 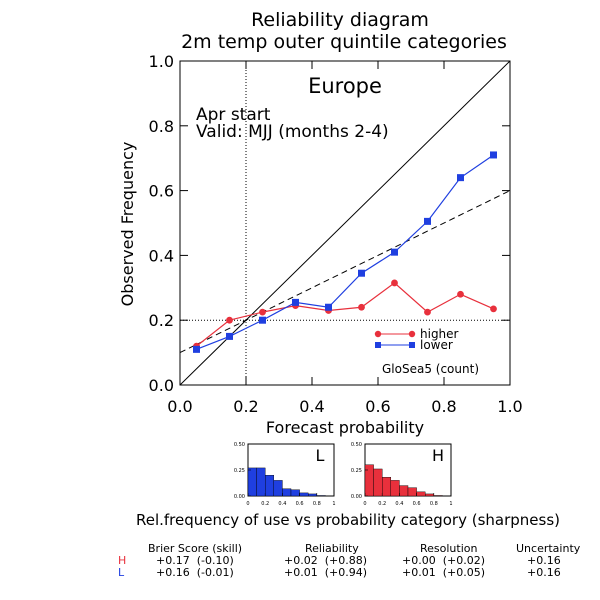 I want to click on legend-higher-label: higher, so click(x=439, y=334).